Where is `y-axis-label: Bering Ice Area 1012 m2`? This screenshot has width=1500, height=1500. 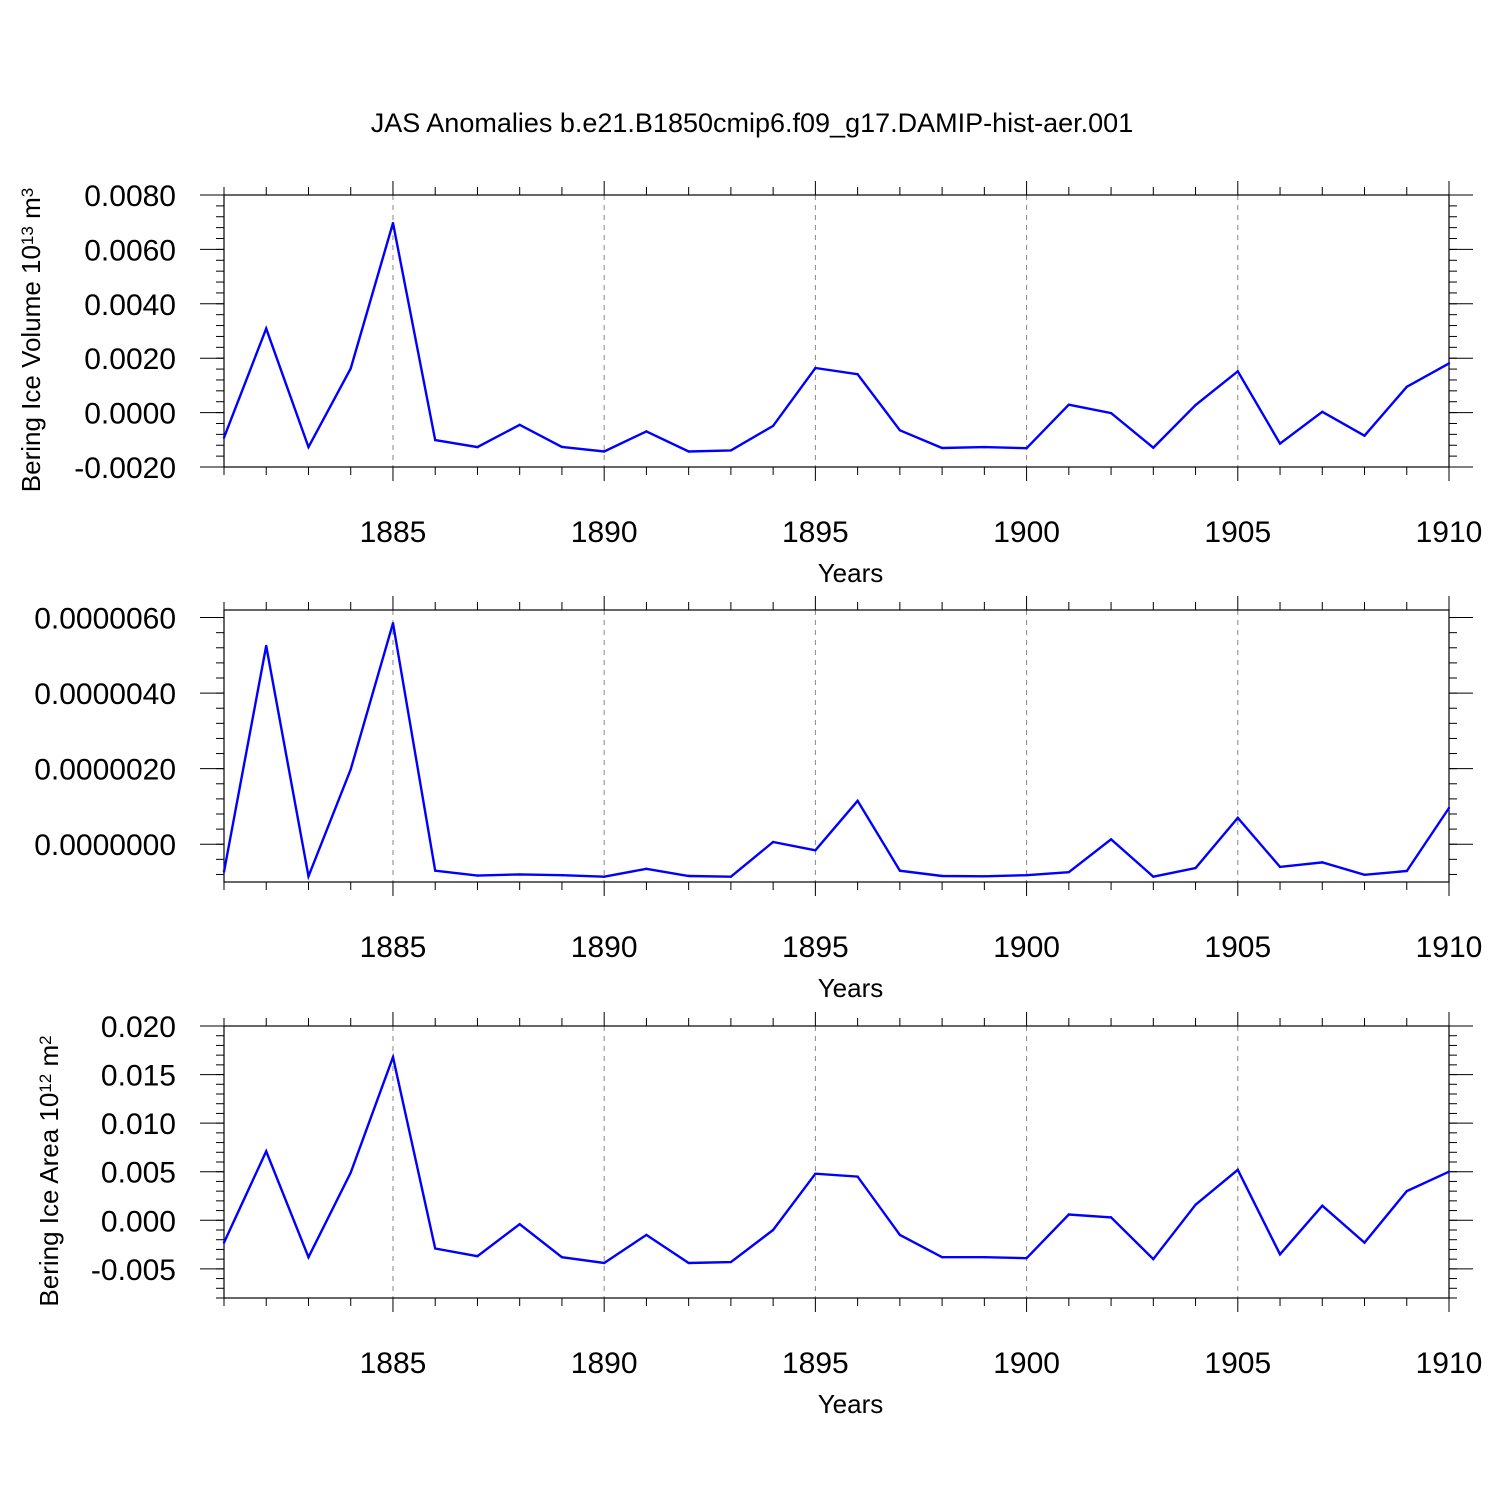 y-axis-label: Bering Ice Area 1012 m2 is located at coordinates (49, 1170).